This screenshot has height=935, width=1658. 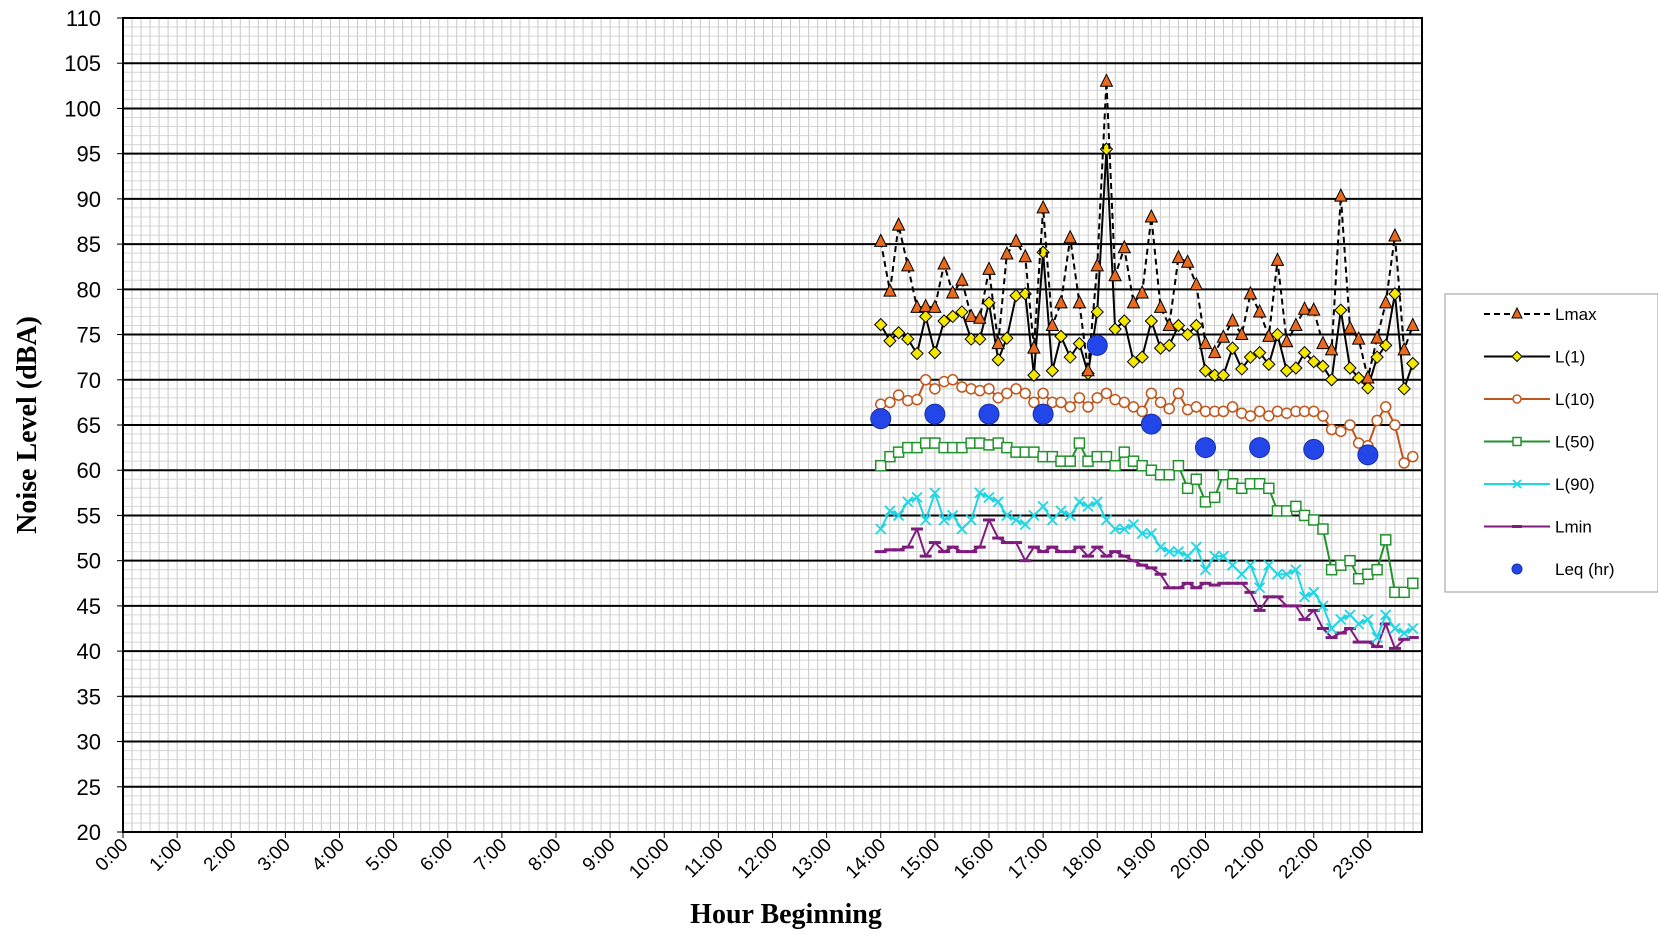 I want to click on y-axis-title: Noise Level (dBA), so click(x=27, y=425).